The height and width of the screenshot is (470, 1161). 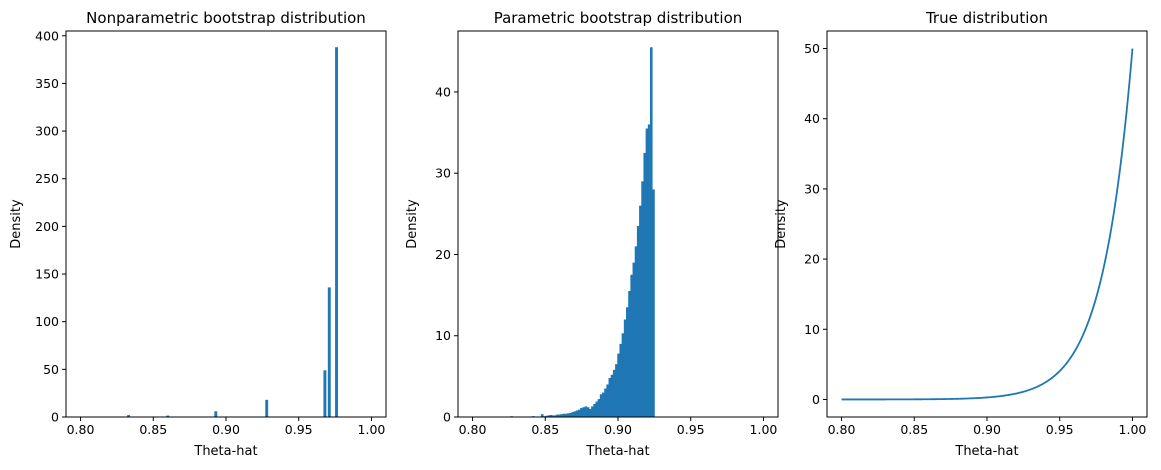 I want to click on y-tick-label: 200, so click(x=47, y=226).